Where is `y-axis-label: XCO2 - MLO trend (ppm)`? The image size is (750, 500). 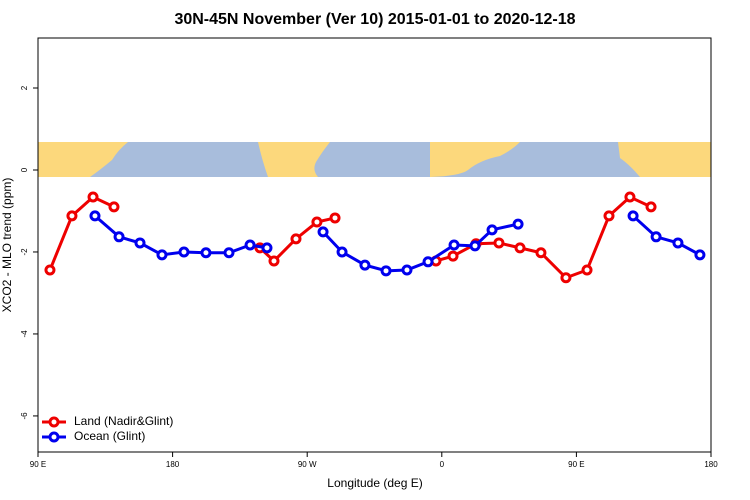 y-axis-label: XCO2 - MLO trend (ppm) is located at coordinates (7, 245).